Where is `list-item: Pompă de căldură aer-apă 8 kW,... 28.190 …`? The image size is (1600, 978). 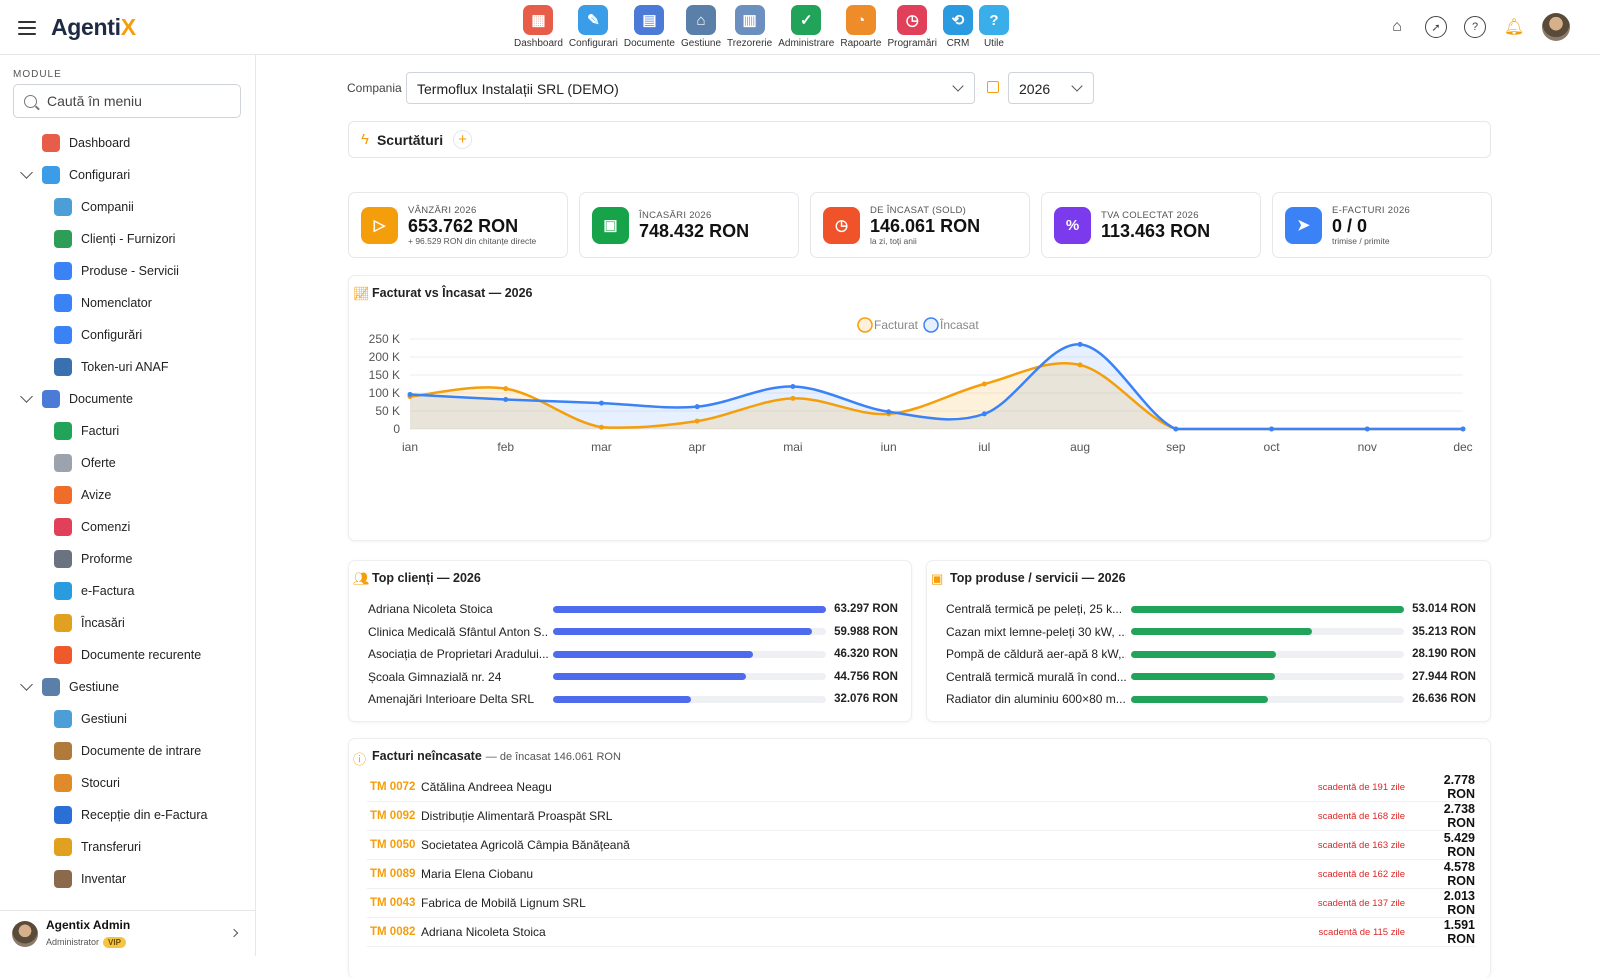 list-item: Pompă de căldură aer-apă 8 kW,... 28.190 … is located at coordinates (1211, 654).